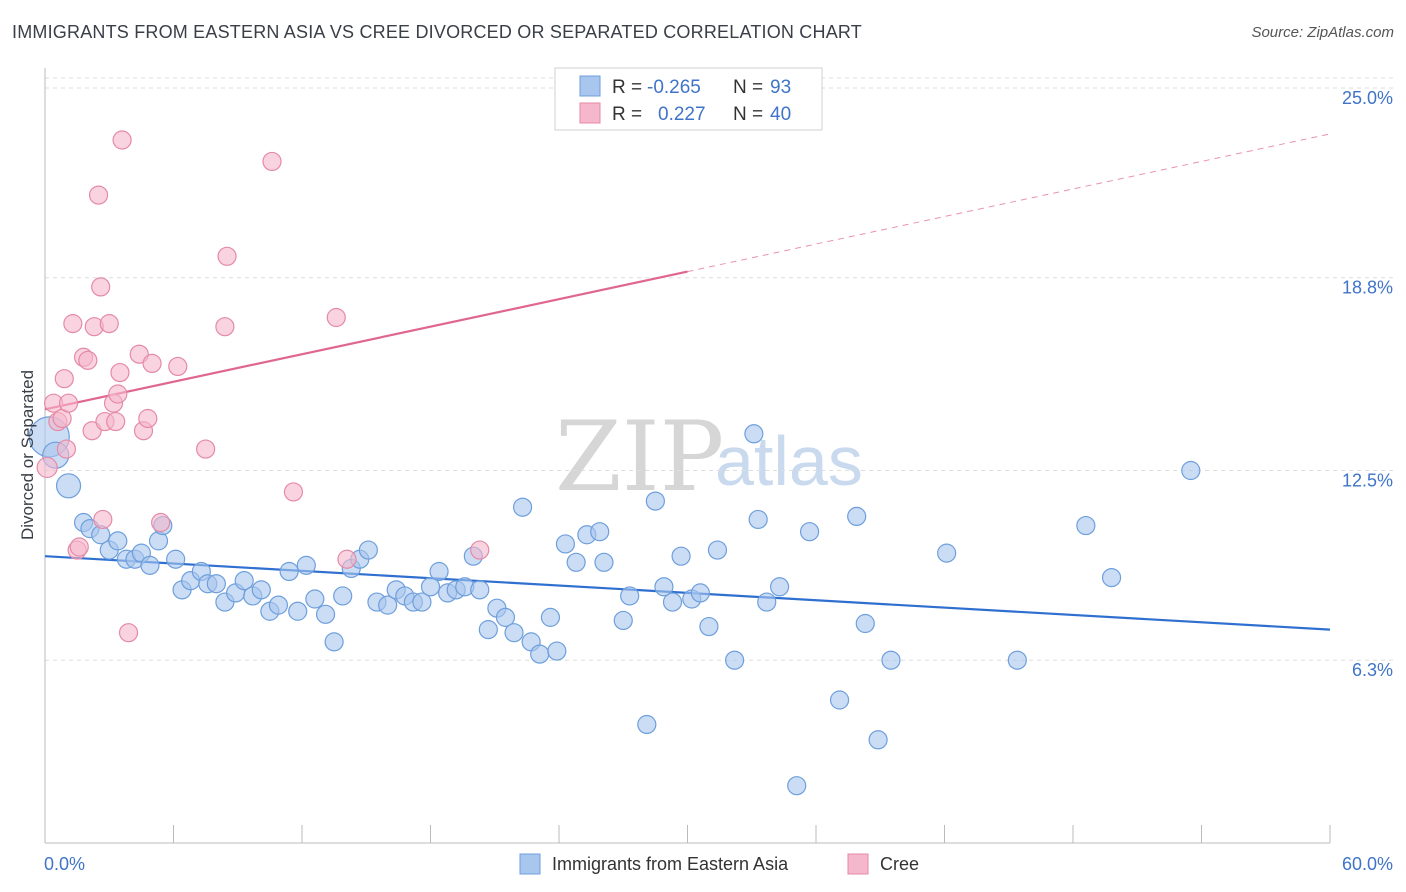 The image size is (1406, 892). What do you see at coordinates (27, 455) in the screenshot?
I see `y-axis-label: Divorced or Separated` at bounding box center [27, 455].